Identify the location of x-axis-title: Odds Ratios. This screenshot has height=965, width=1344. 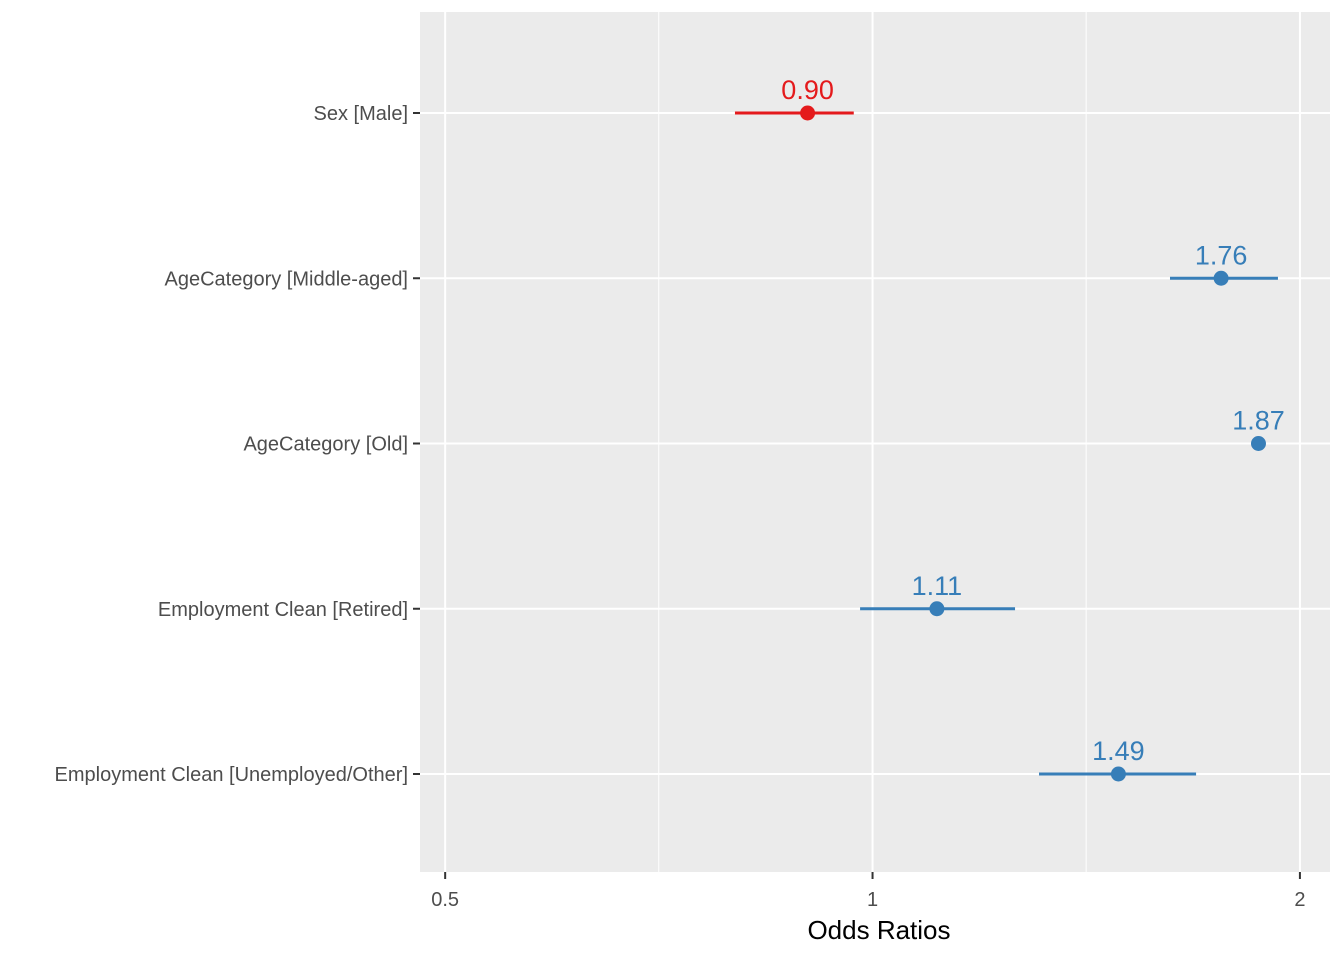
(878, 930).